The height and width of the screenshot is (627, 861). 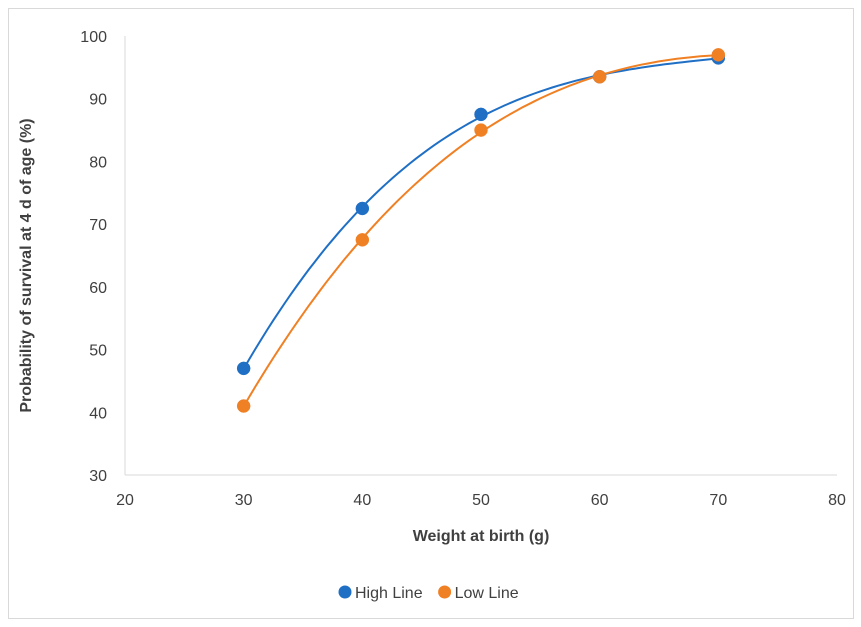 What do you see at coordinates (428, 593) in the screenshot?
I see `legend: High Line Low Line` at bounding box center [428, 593].